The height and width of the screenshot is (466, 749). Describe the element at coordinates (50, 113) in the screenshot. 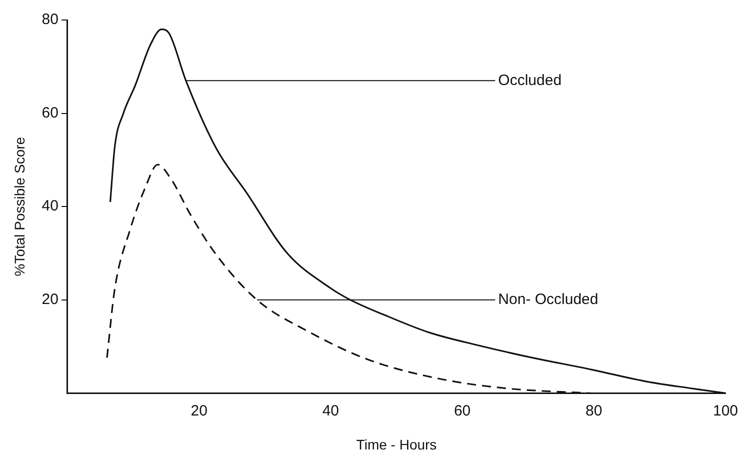

I see `y-tick-label: 60` at that location.